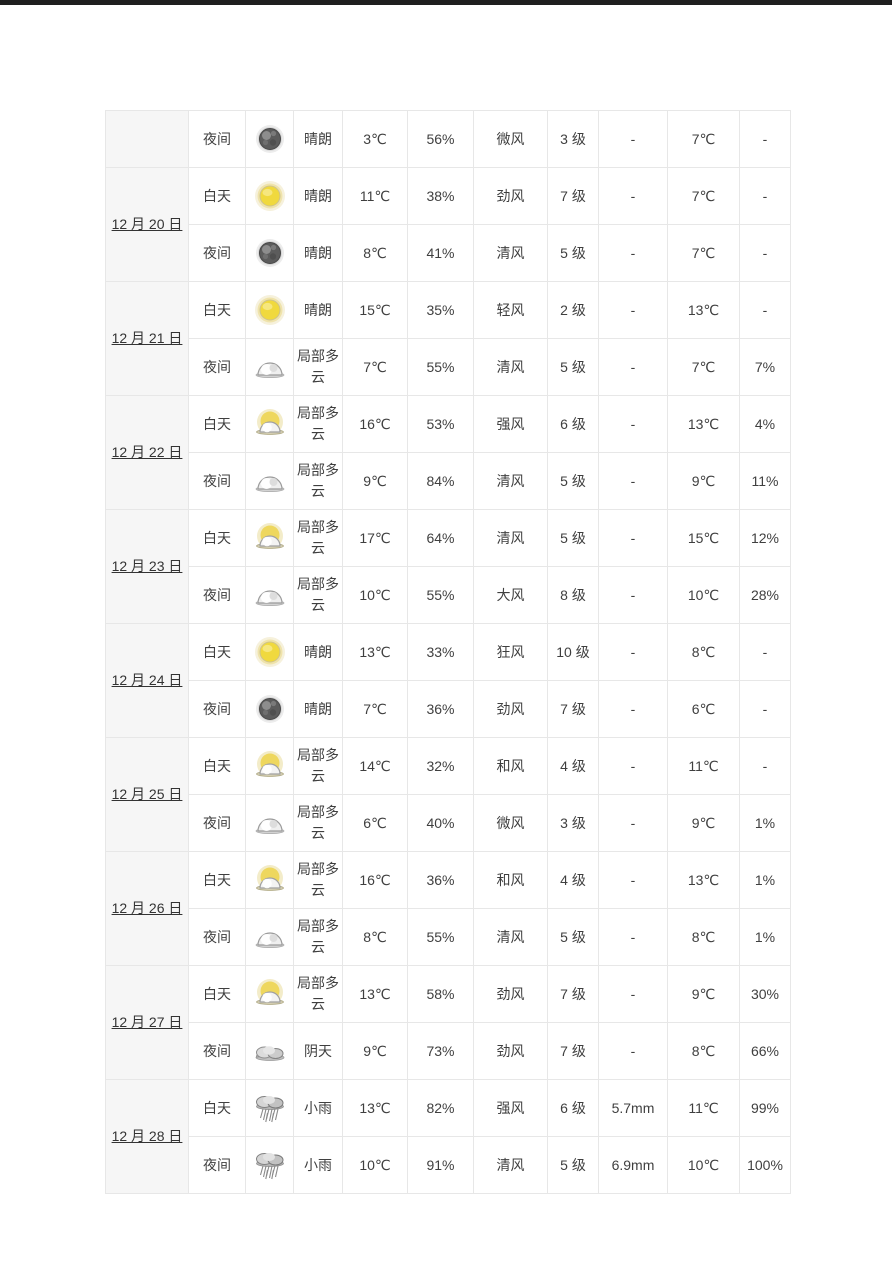 The image size is (892, 1262). I want to click on rain-icon, so click(270, 1165).